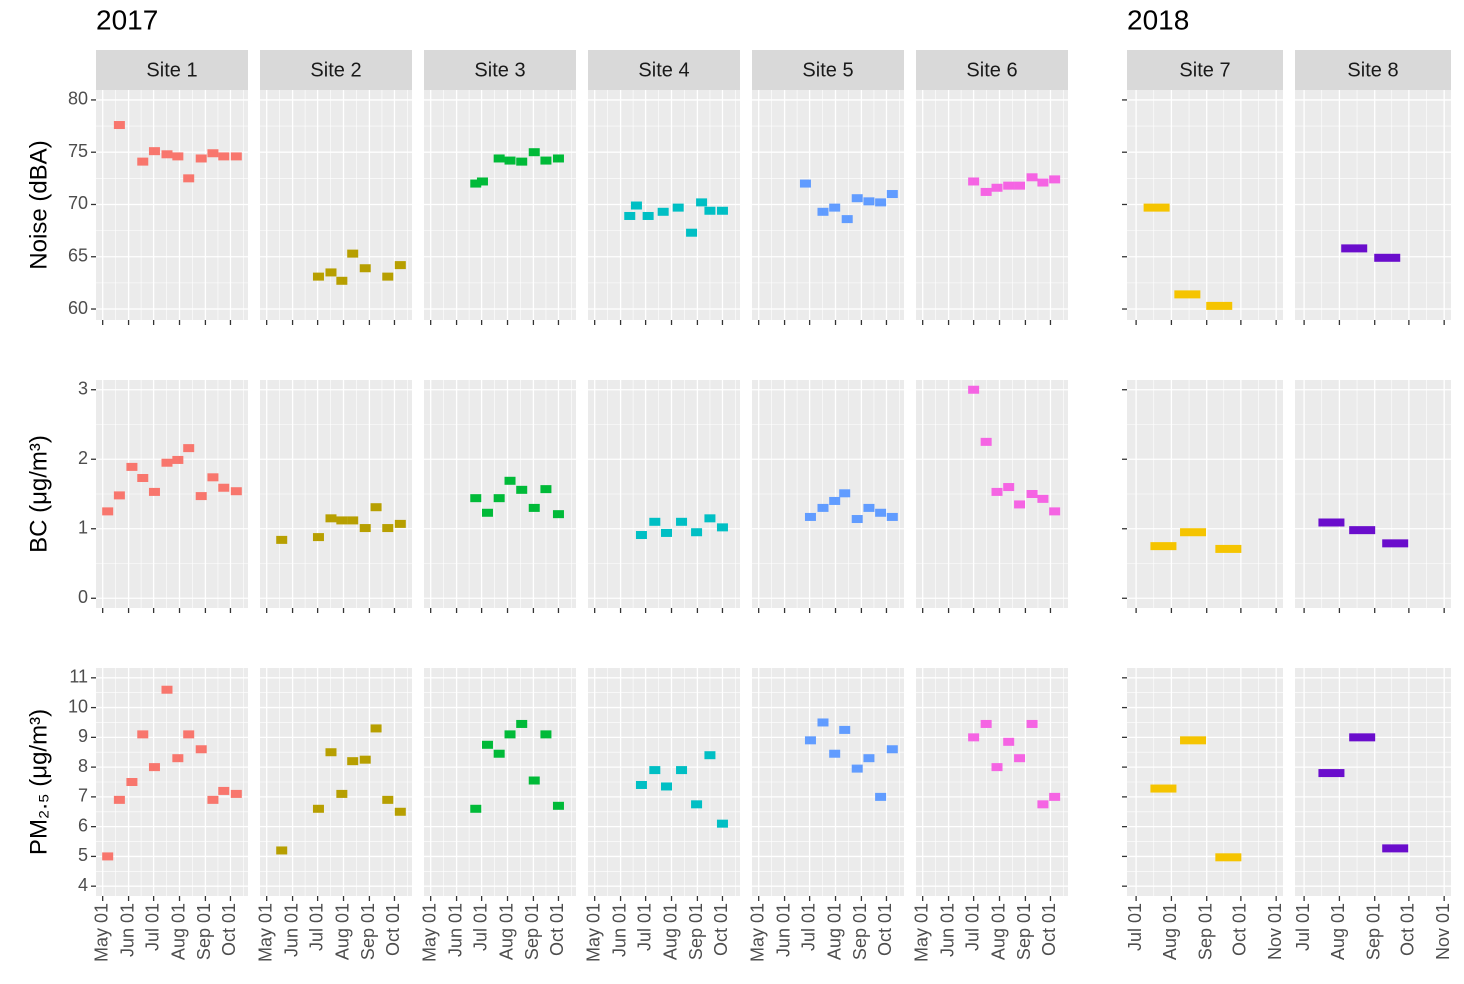  What do you see at coordinates (83, 796) in the screenshot?
I see `y-tick-label: 7` at bounding box center [83, 796].